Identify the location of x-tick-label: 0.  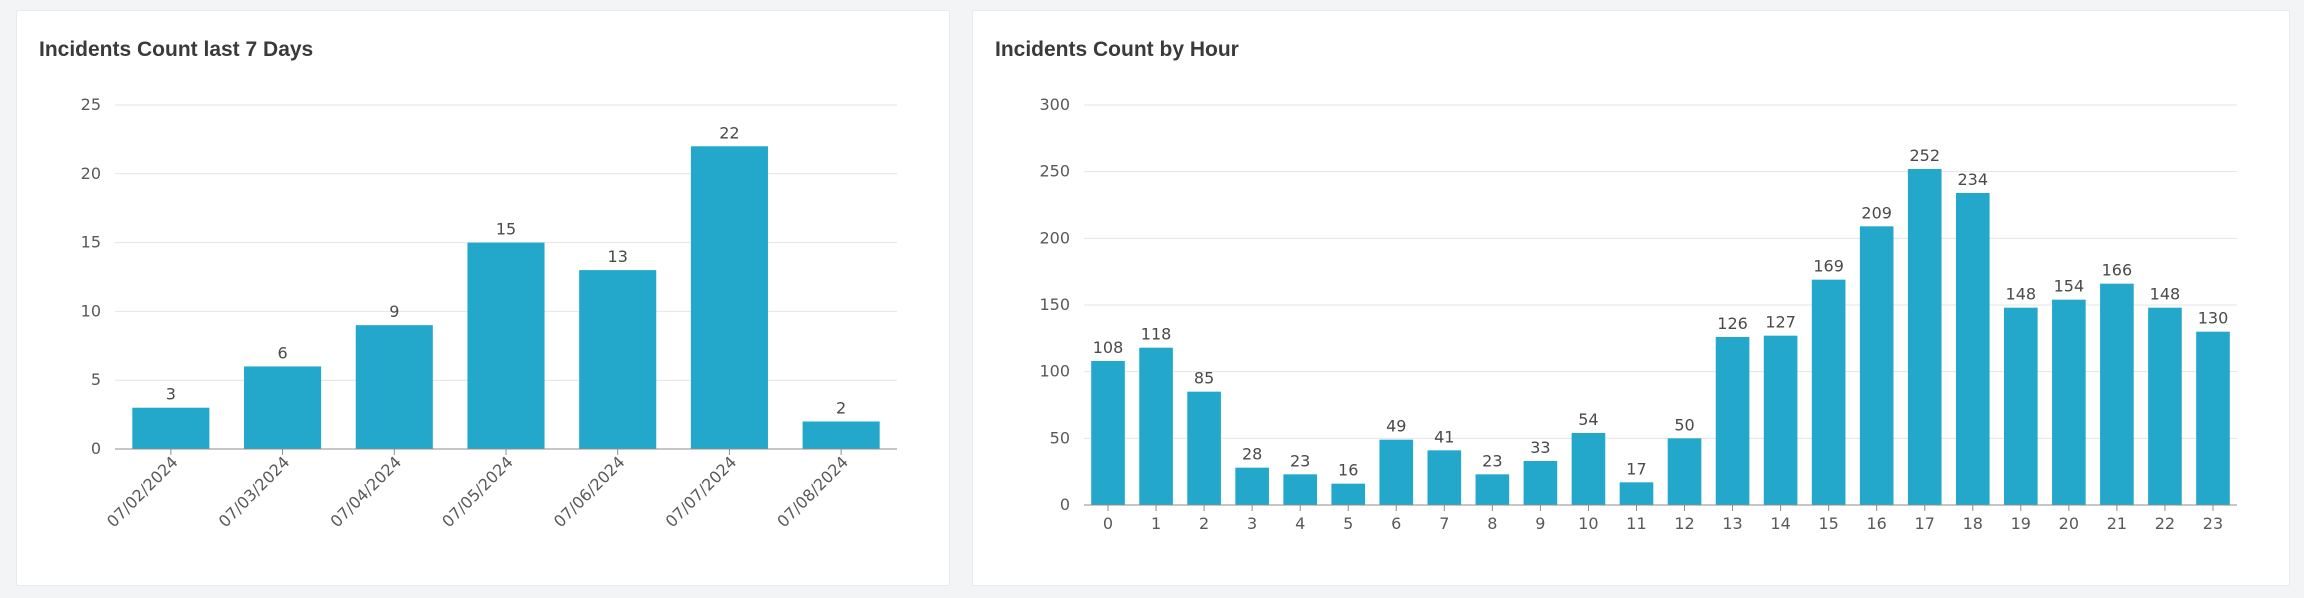
(1108, 523).